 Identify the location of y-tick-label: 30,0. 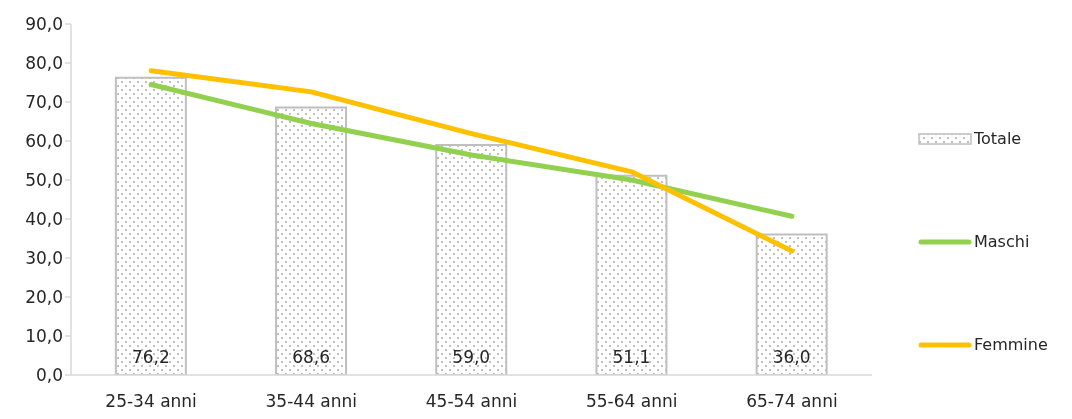
(44, 258).